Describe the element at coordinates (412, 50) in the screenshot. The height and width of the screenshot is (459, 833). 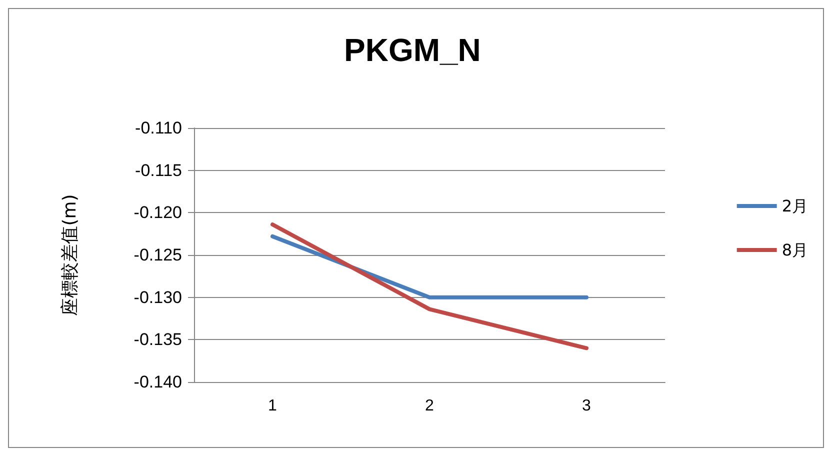
I see `chart-title: PKGM_N` at that location.